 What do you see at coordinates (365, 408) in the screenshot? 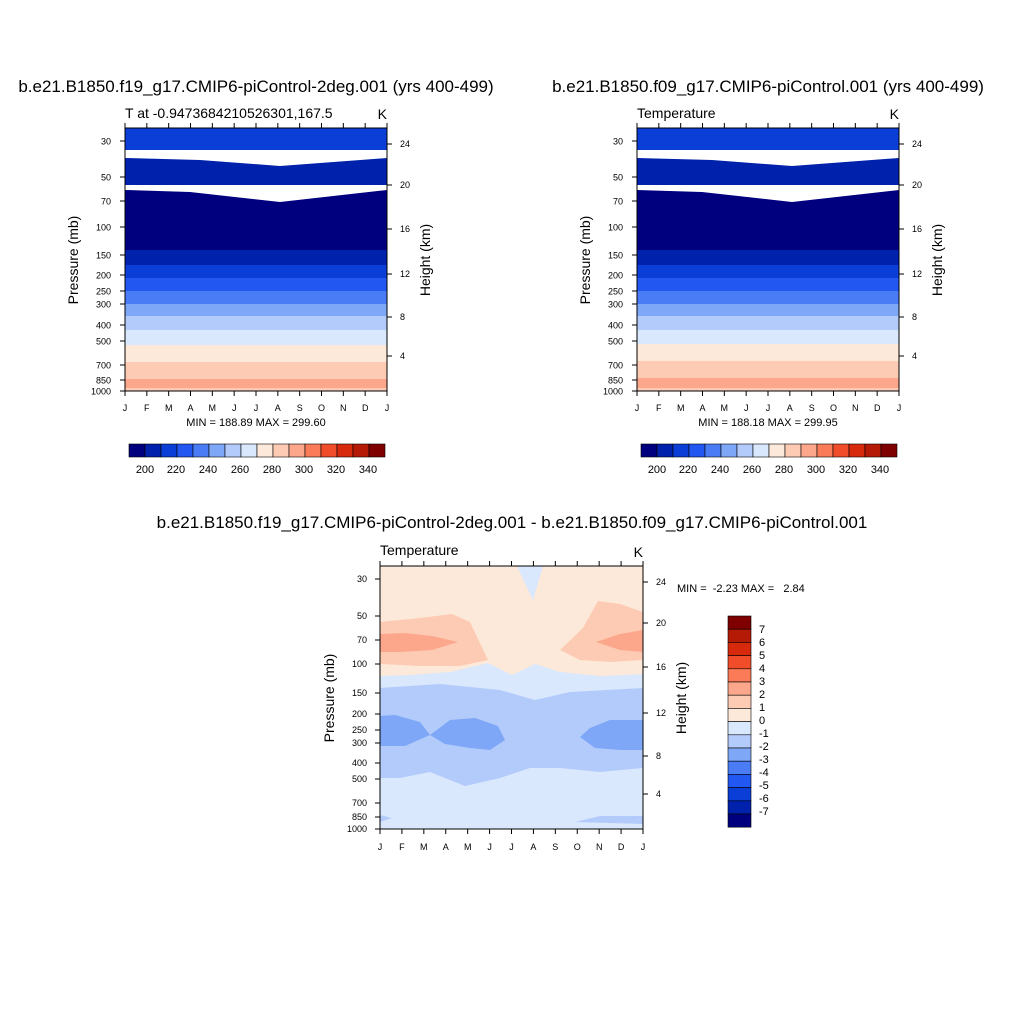
I see `month-tick: D` at bounding box center [365, 408].